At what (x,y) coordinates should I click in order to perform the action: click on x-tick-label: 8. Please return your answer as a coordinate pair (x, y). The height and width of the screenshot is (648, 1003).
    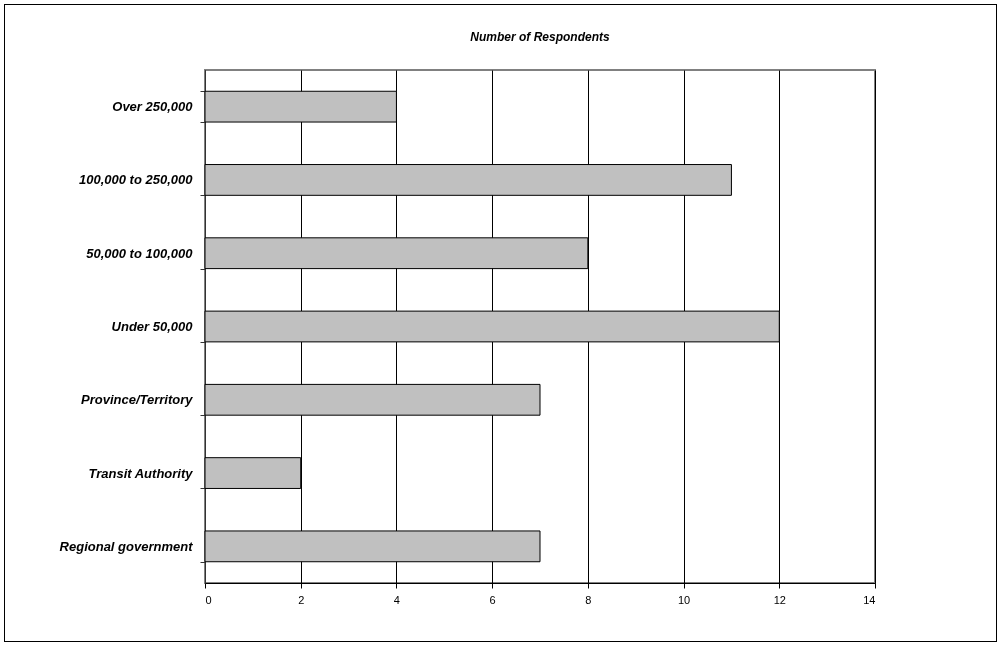
    Looking at the image, I should click on (588, 599).